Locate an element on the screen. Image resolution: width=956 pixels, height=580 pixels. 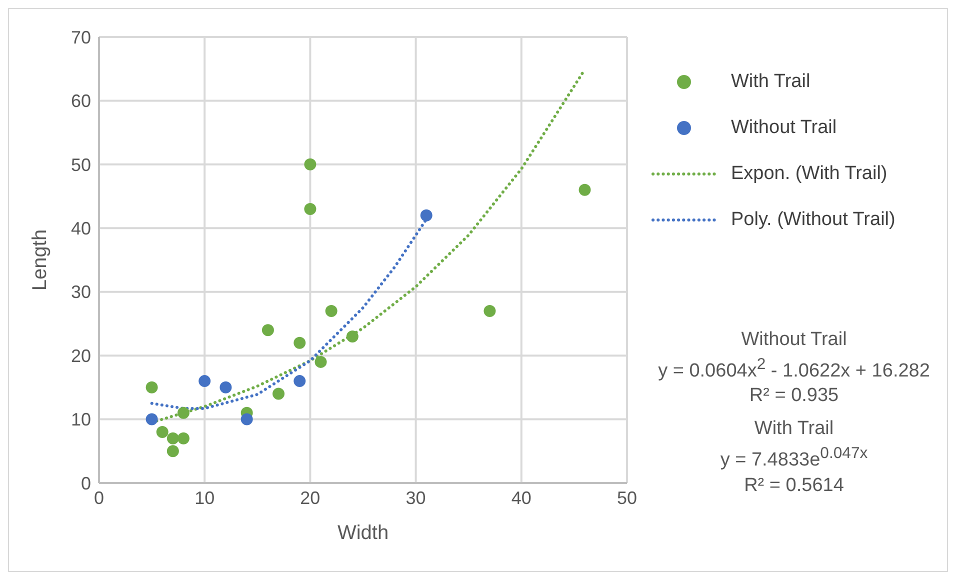
x-axis-title: Width is located at coordinates (363, 533).